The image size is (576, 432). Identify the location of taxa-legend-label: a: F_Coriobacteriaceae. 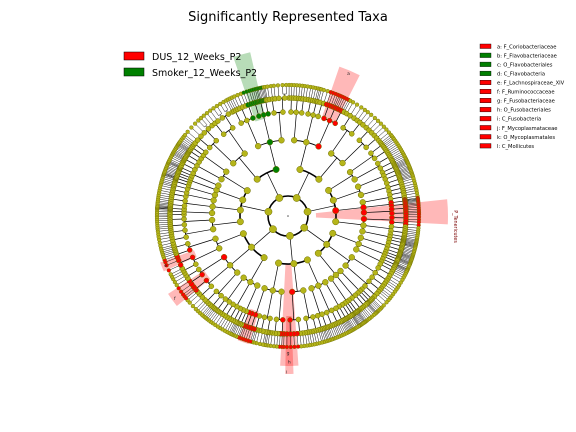
(526, 47).